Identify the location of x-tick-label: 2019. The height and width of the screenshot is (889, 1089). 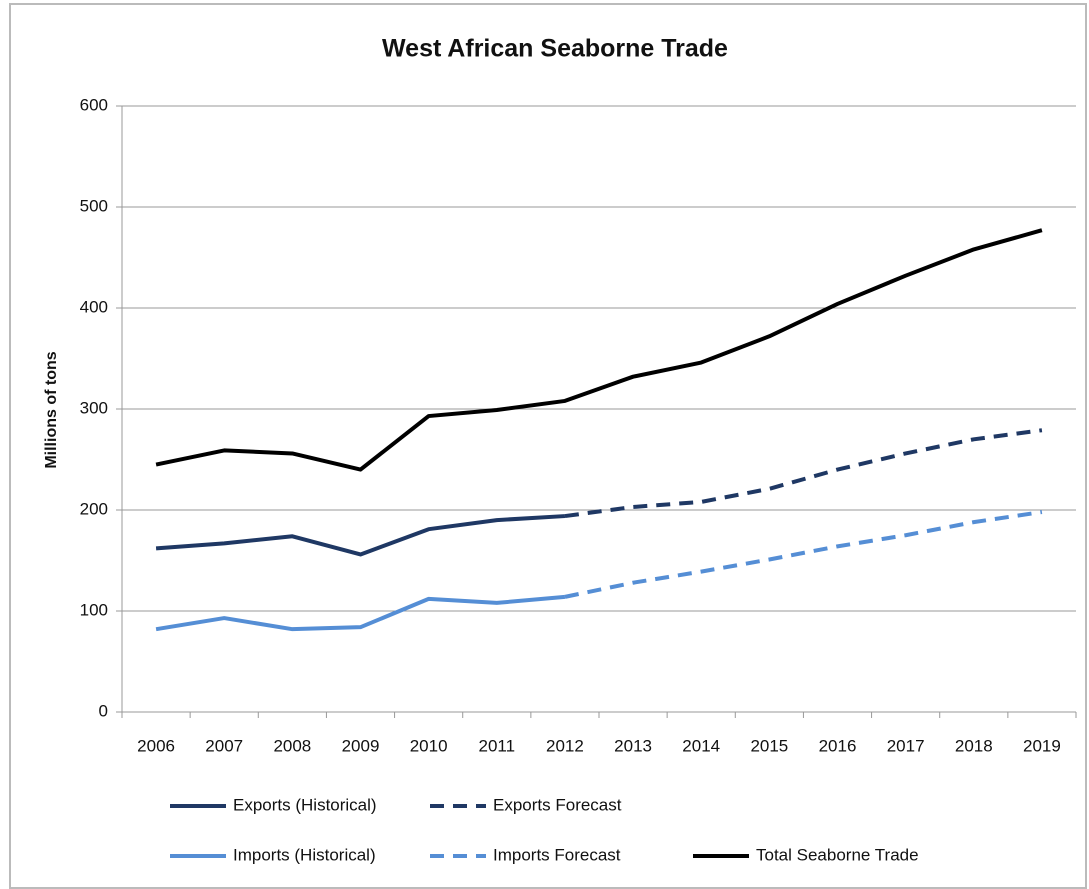
(1042, 745).